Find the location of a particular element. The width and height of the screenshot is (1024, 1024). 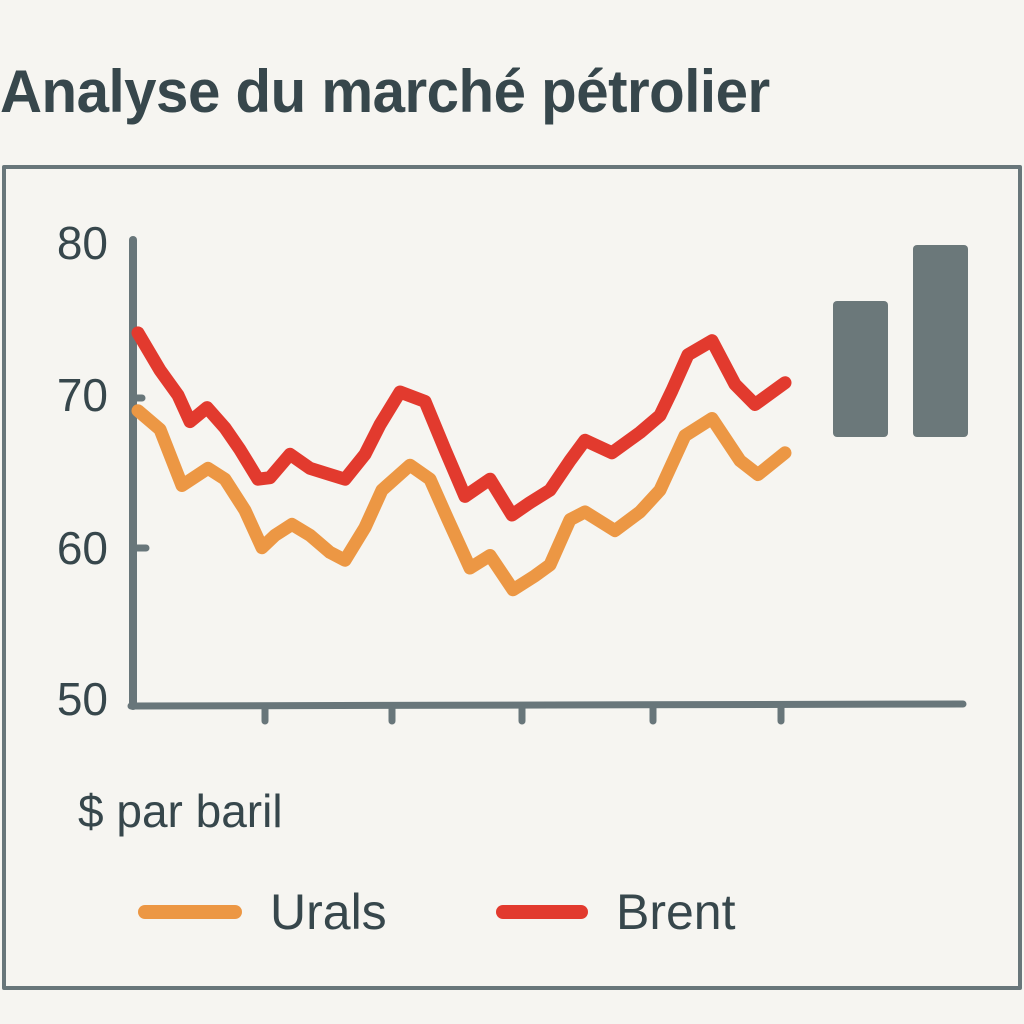

y-tick-label-80: 80 is located at coordinates (82, 243).